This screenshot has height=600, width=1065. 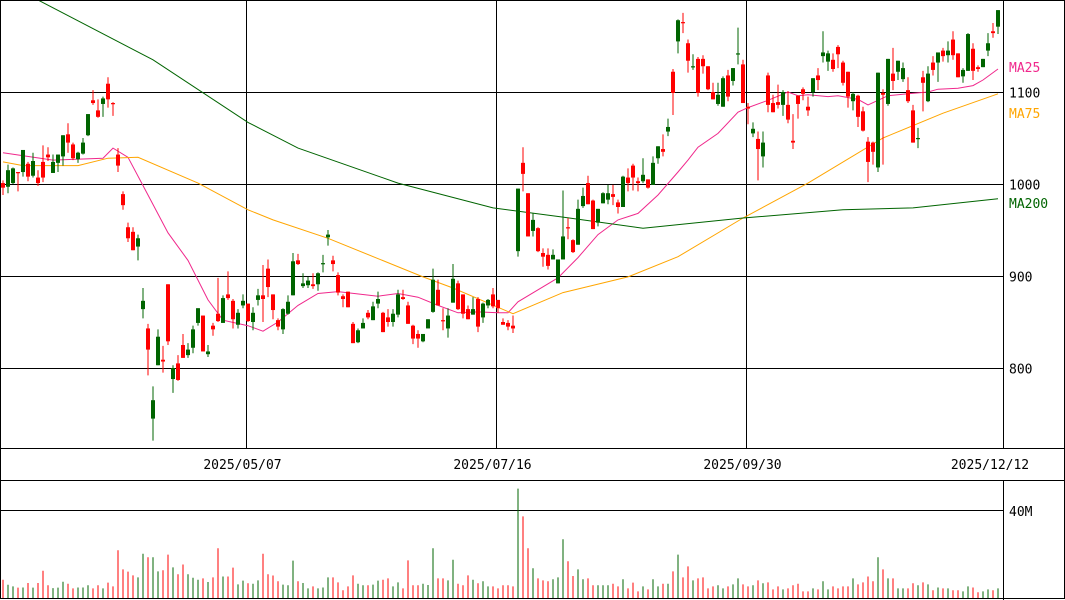 What do you see at coordinates (1024, 94) in the screenshot?
I see `price-tick-label: 1100` at bounding box center [1024, 94].